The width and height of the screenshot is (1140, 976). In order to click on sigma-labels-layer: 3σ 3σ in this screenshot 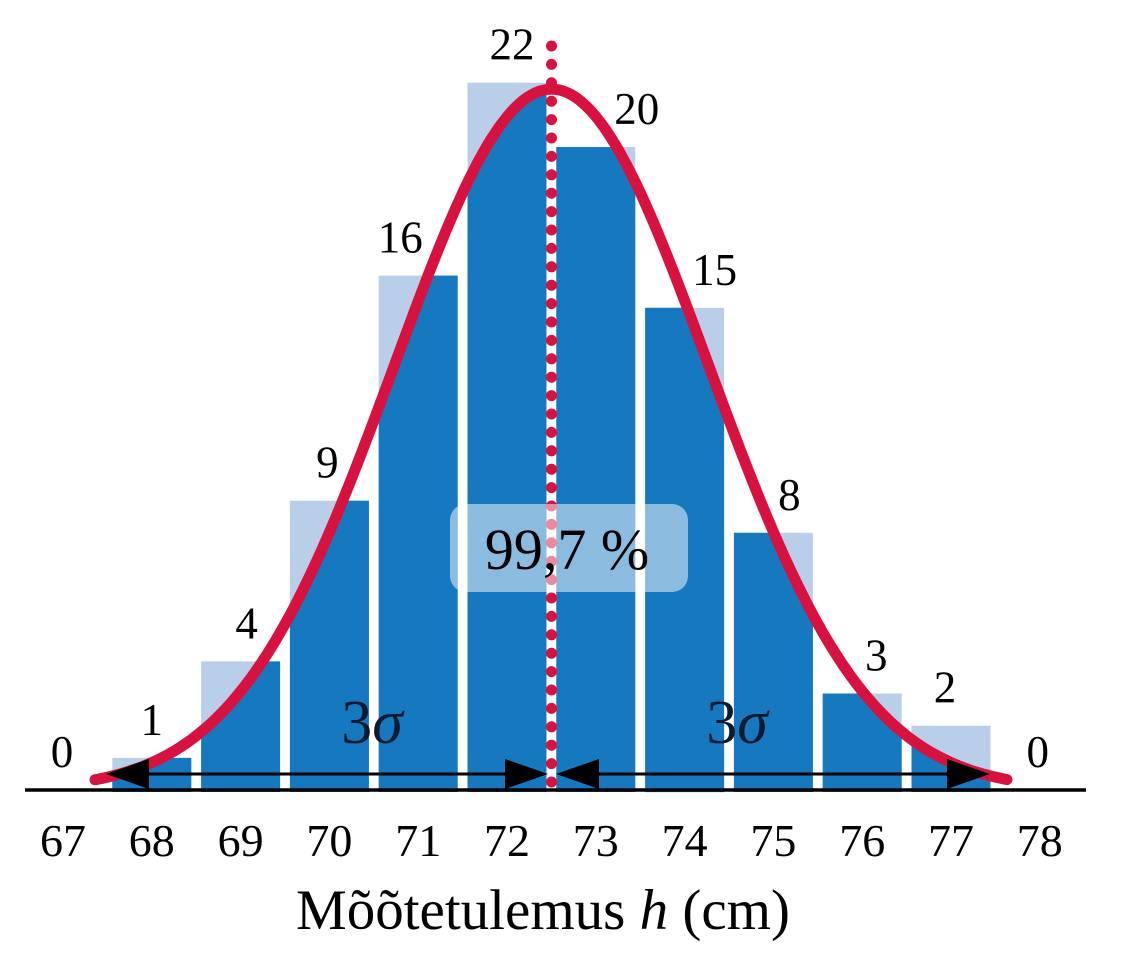, I will do `click(555, 723)`.